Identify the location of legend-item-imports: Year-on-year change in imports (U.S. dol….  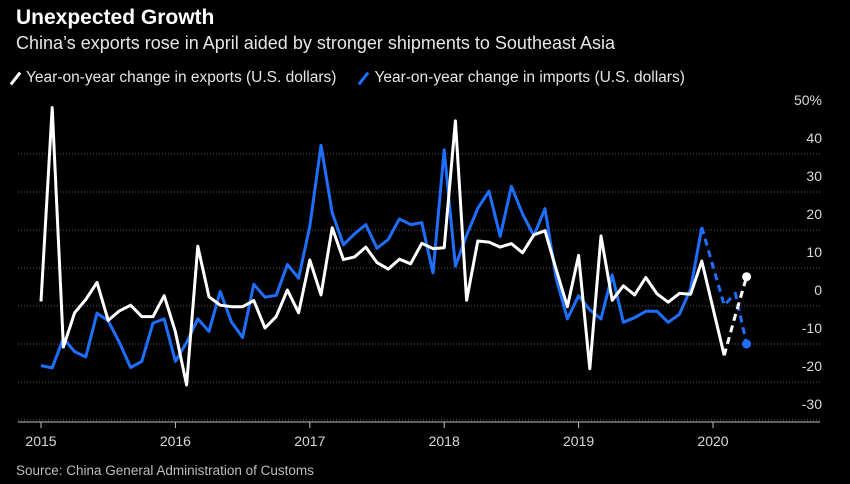
(521, 78).